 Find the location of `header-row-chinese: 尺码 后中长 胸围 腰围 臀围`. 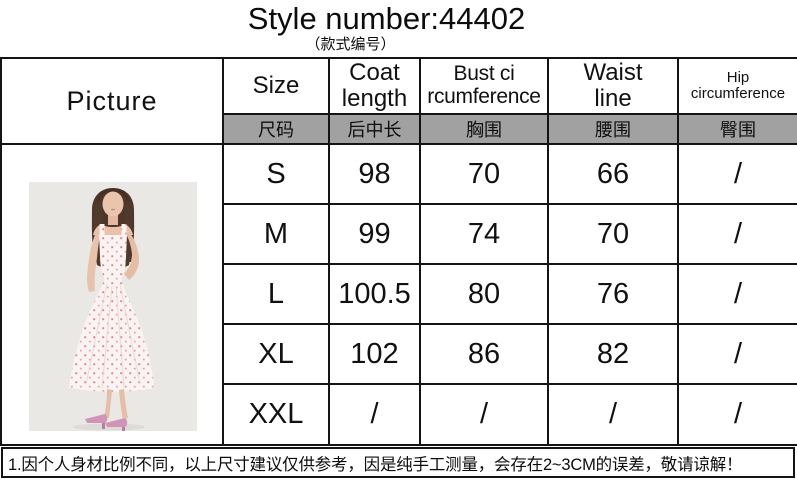

header-row-chinese: 尺码 后中长 胸围 腰围 臀围 is located at coordinates (399, 129).